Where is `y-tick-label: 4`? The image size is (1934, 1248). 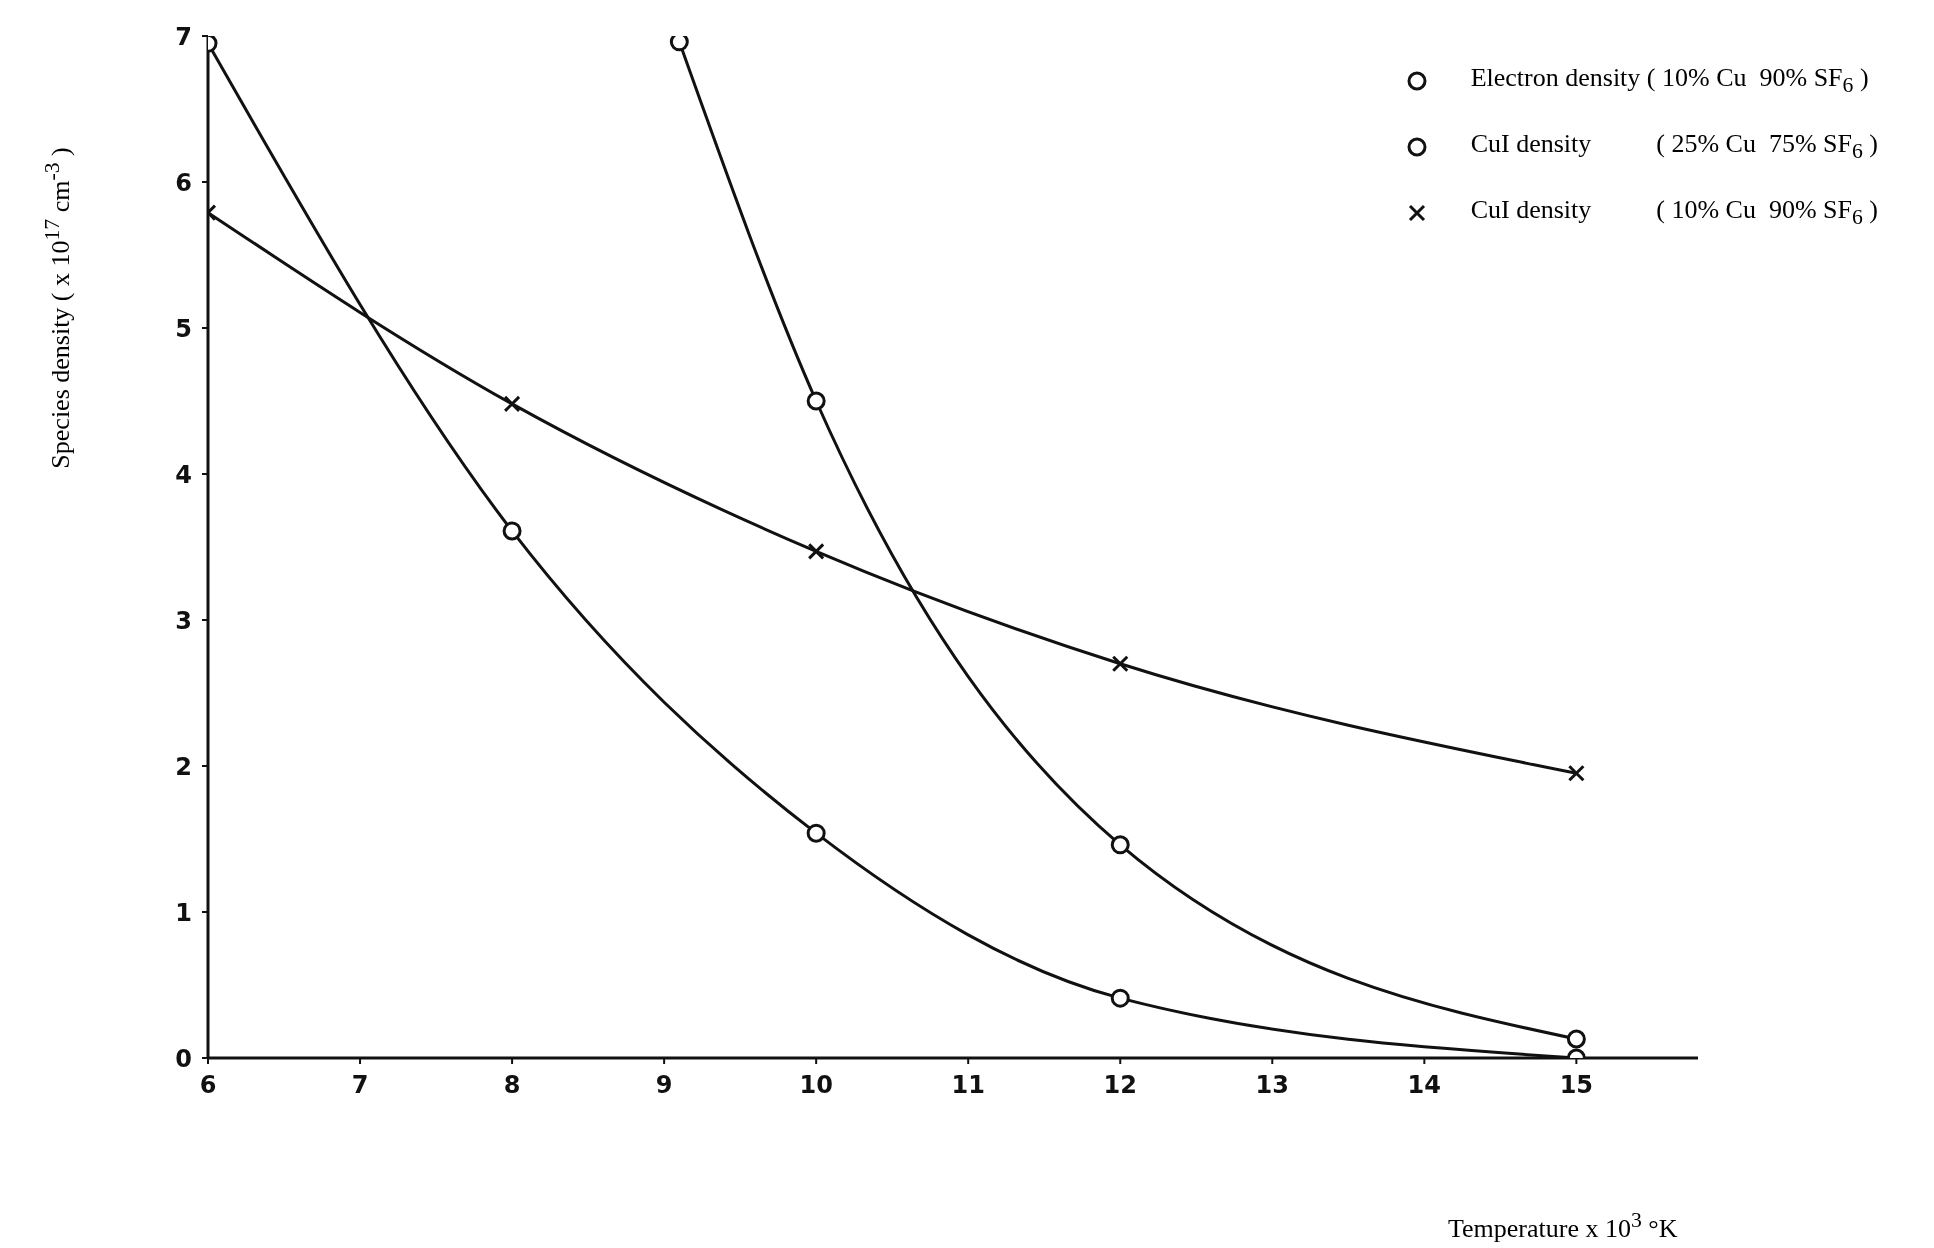 y-tick-label: 4 is located at coordinates (183, 474).